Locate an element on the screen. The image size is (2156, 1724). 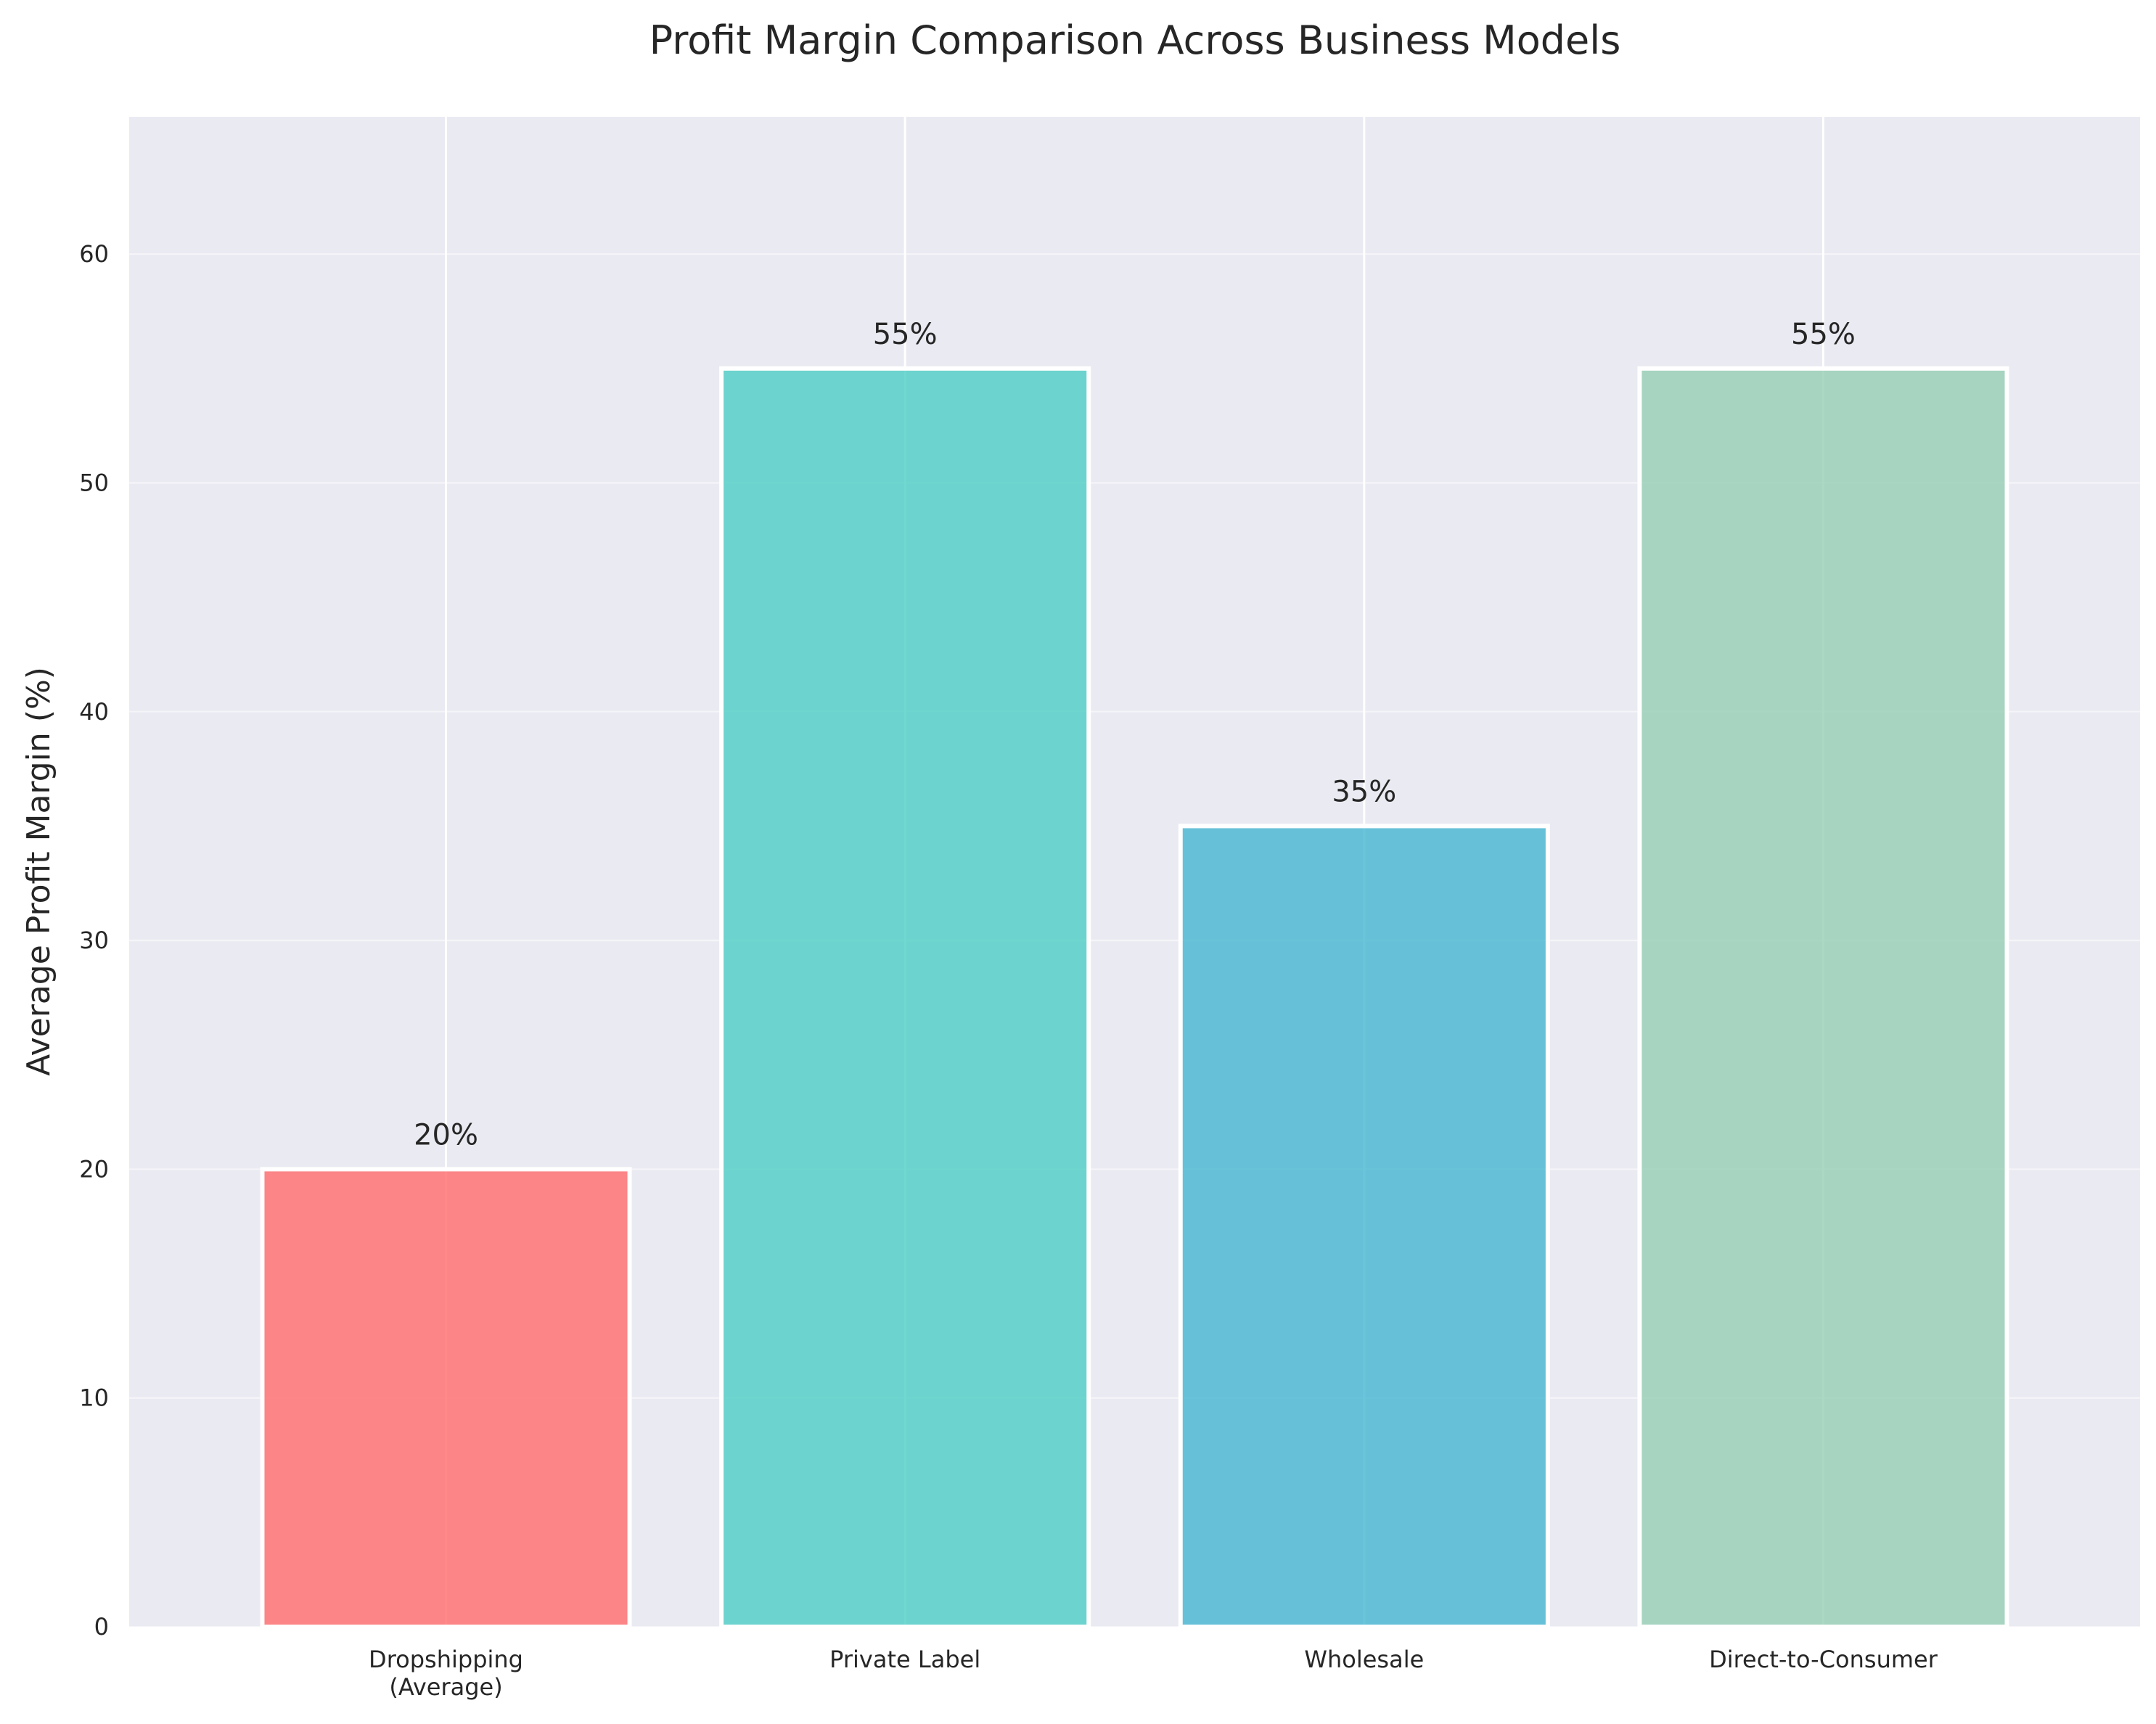
y-axis-ticks: 0 10 20 30 40 50 60 is located at coordinates (94, 940).